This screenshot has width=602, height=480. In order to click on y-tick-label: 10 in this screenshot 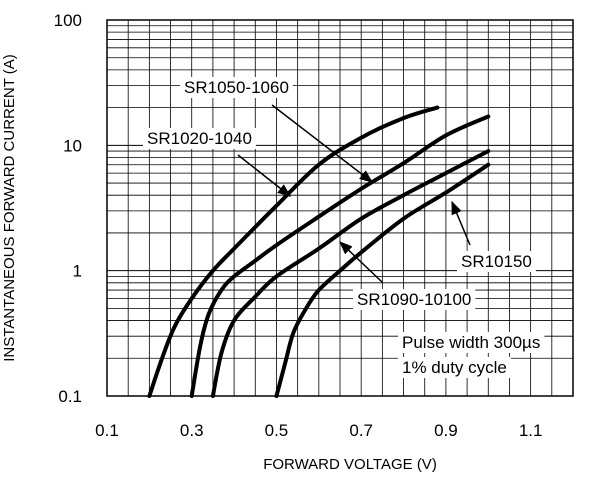, I will do `click(72, 145)`.